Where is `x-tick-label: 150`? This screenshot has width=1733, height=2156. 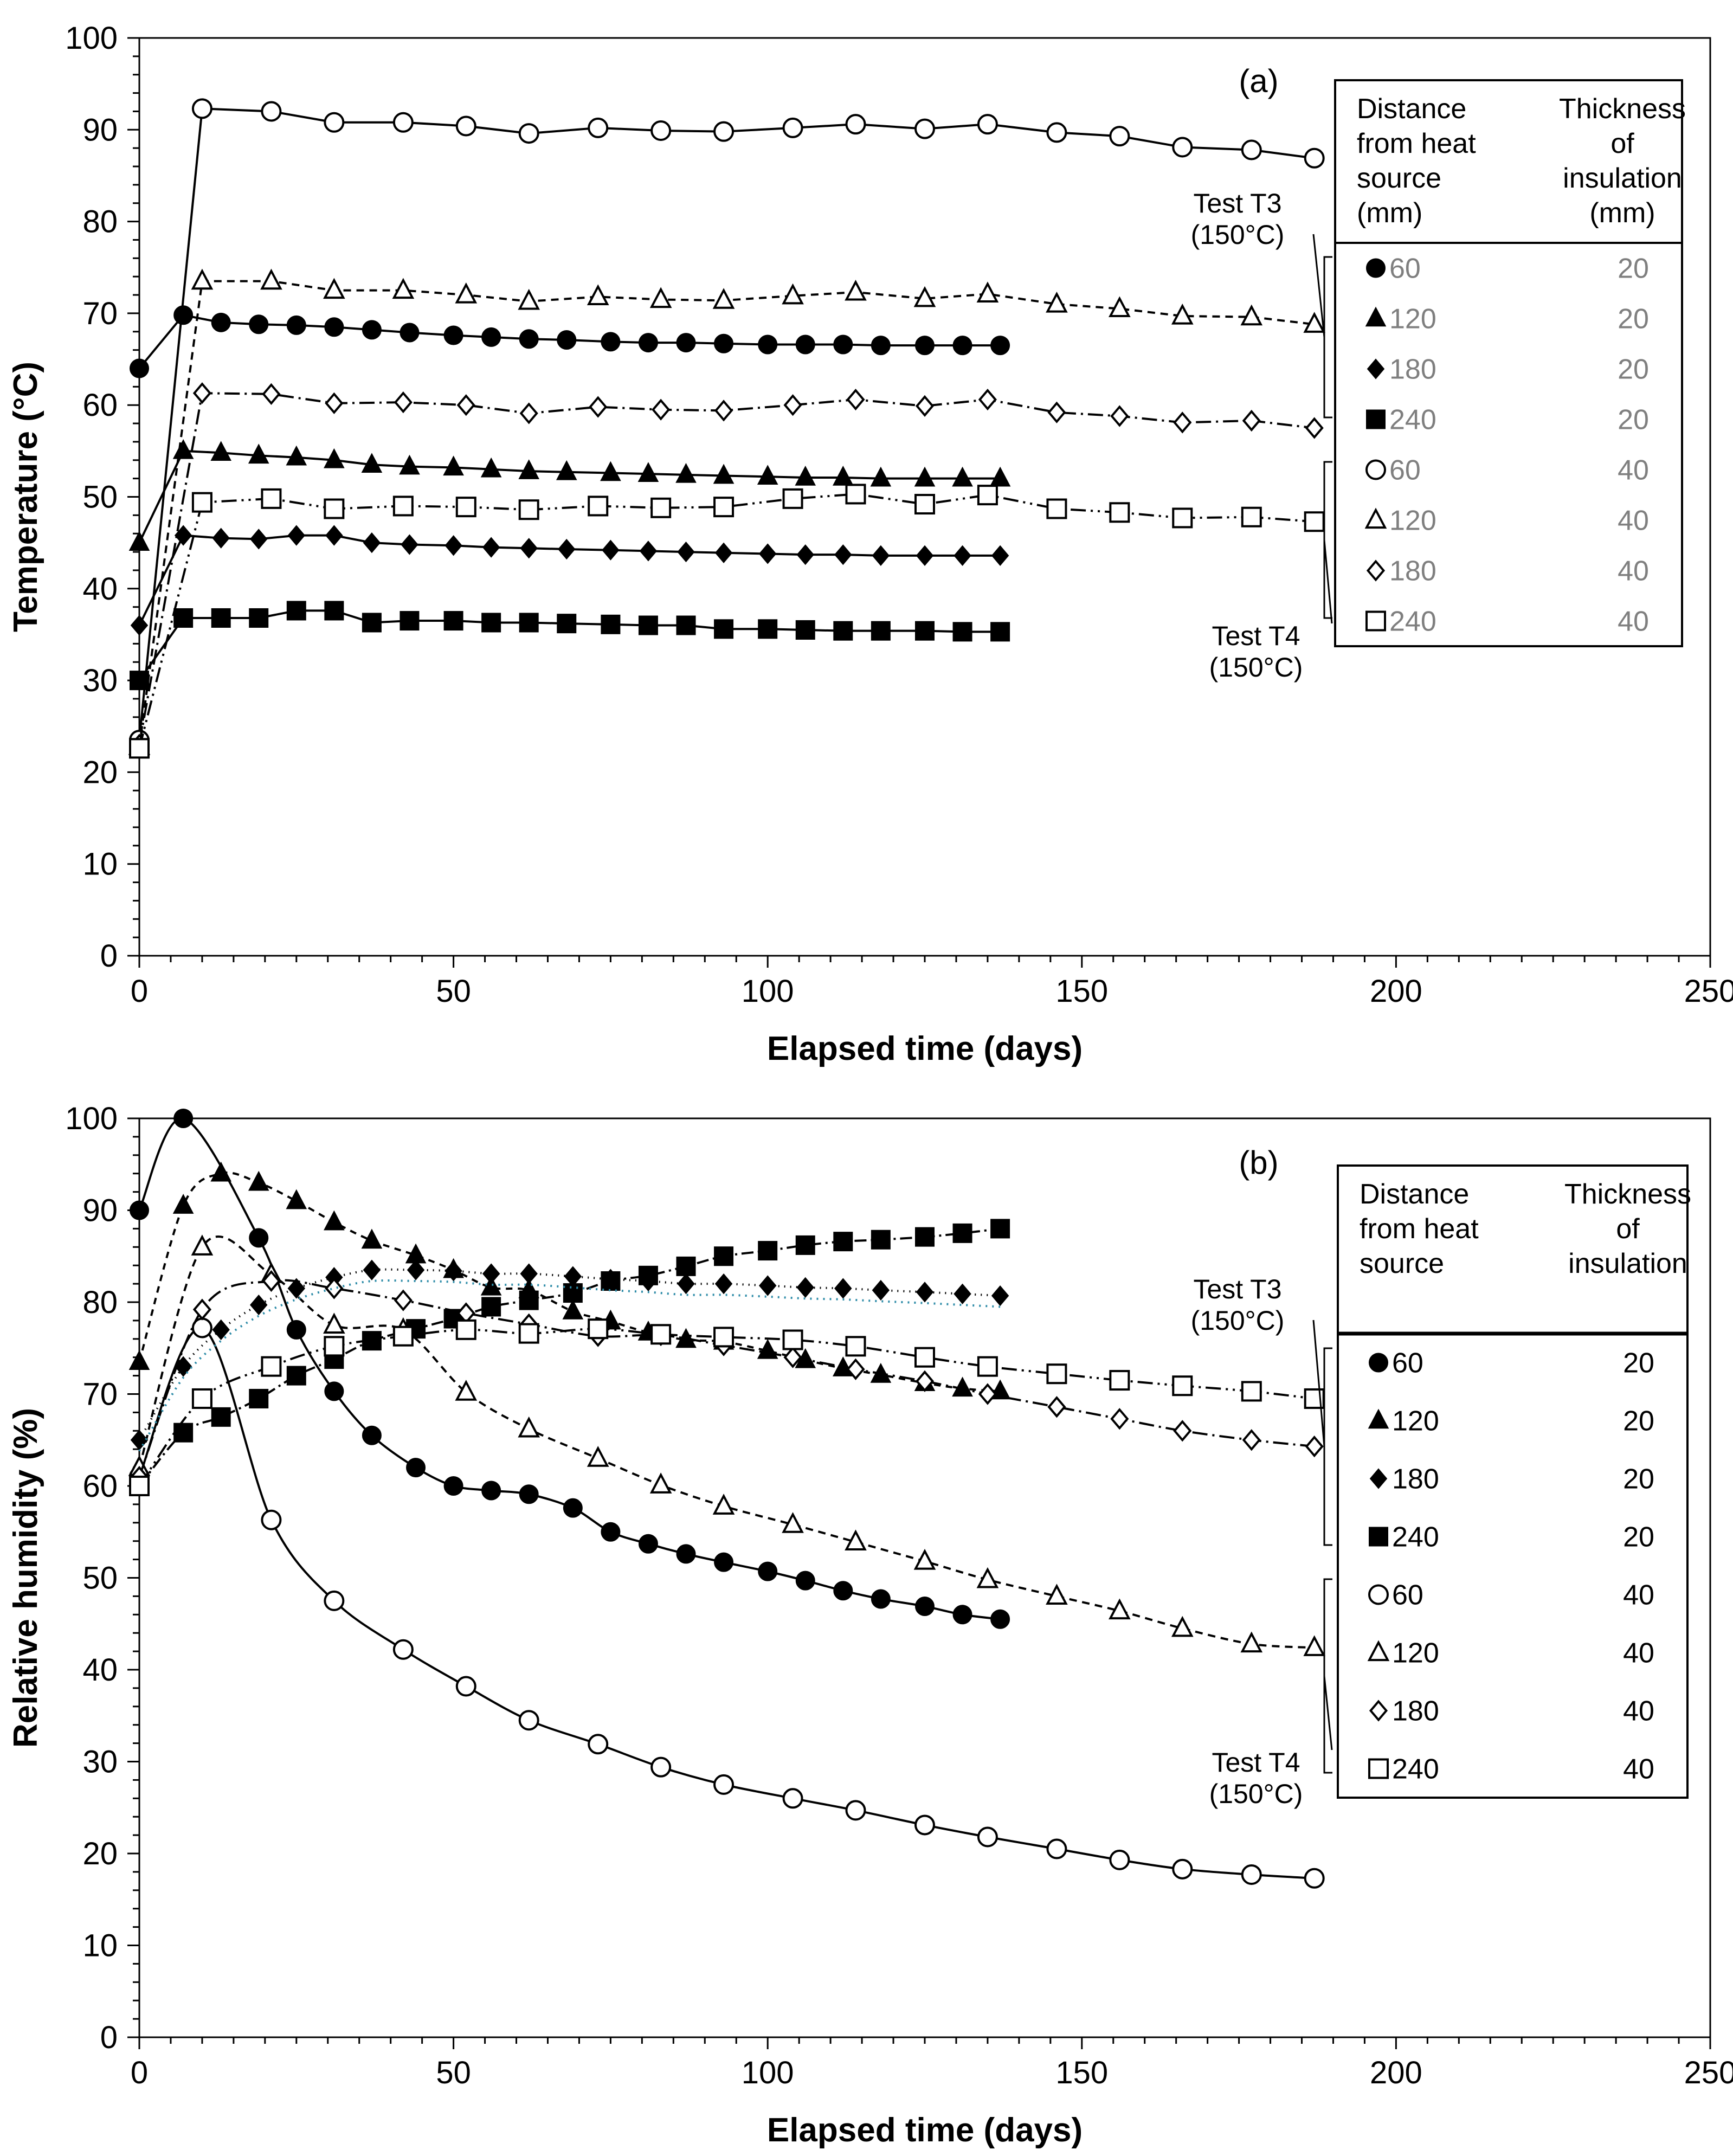
x-tick-label: 150 is located at coordinates (1081, 992).